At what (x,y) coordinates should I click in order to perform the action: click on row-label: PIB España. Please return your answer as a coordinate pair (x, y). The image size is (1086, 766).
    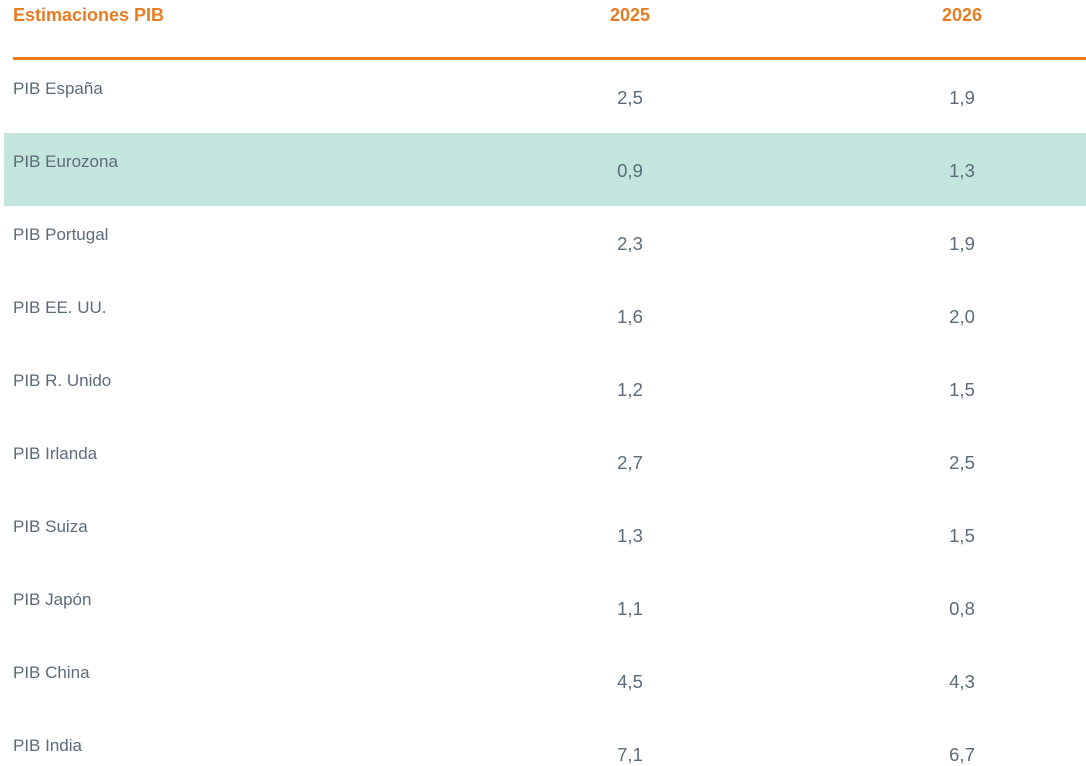
    Looking at the image, I should click on (58, 88).